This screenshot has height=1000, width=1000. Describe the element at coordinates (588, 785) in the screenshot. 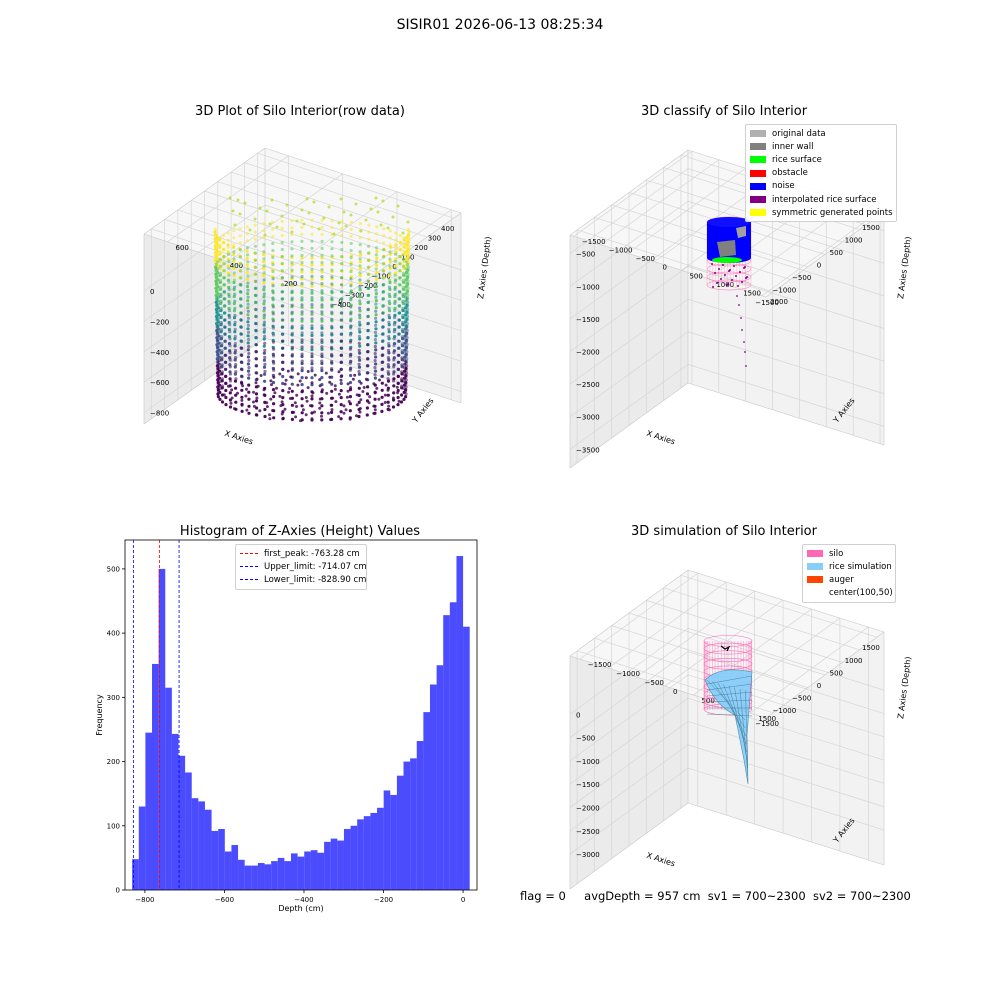

I see `simulation-ztick-label: −1500` at that location.